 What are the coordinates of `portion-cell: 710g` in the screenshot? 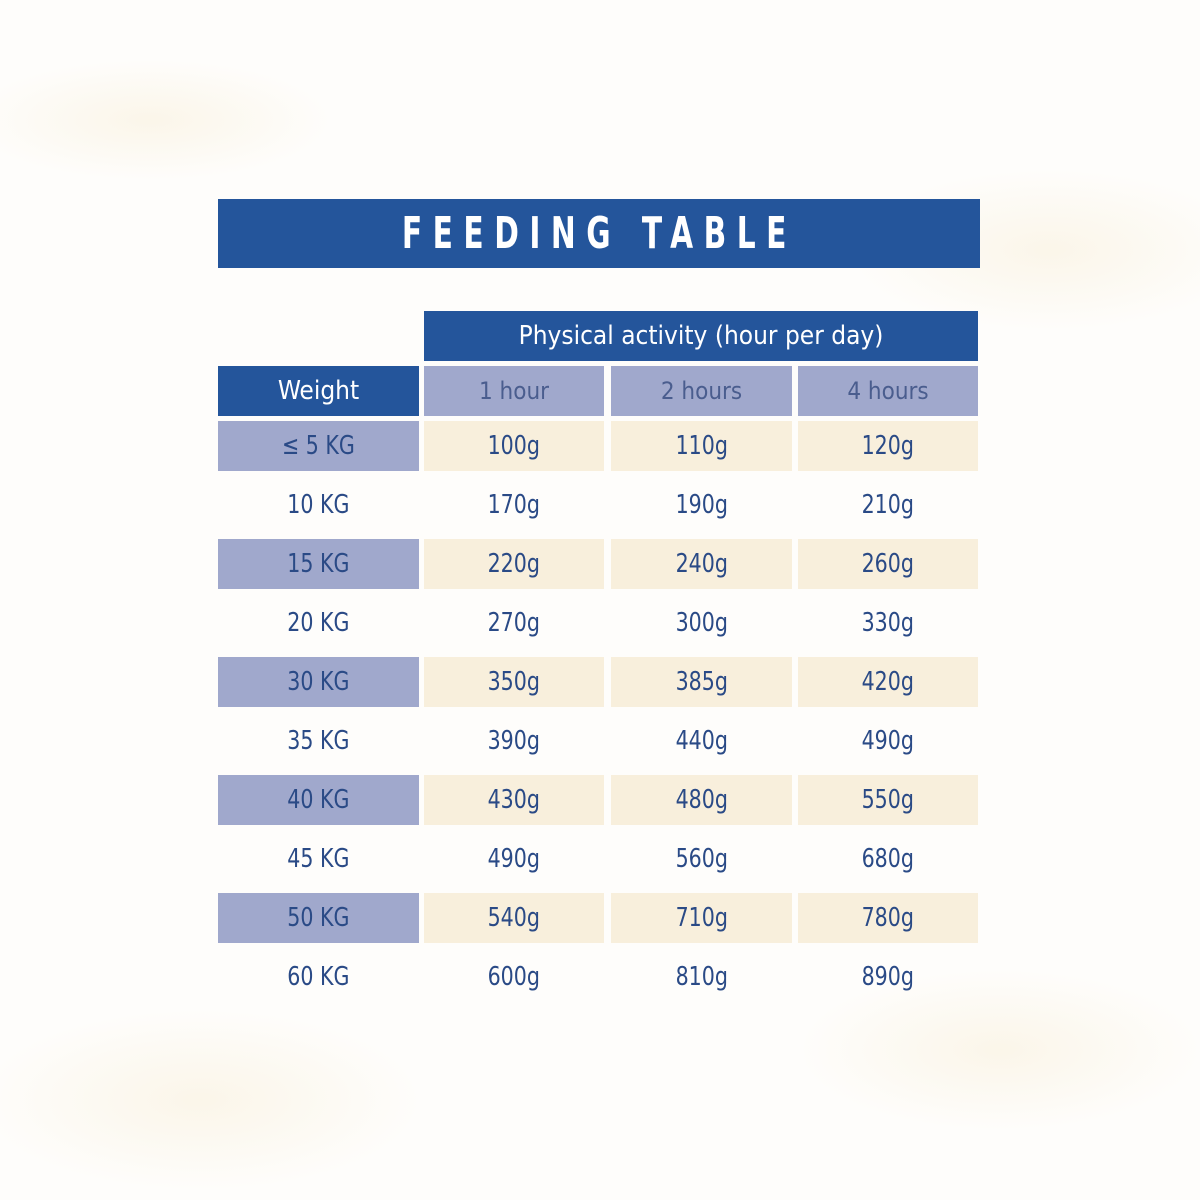 It's located at (701, 918).